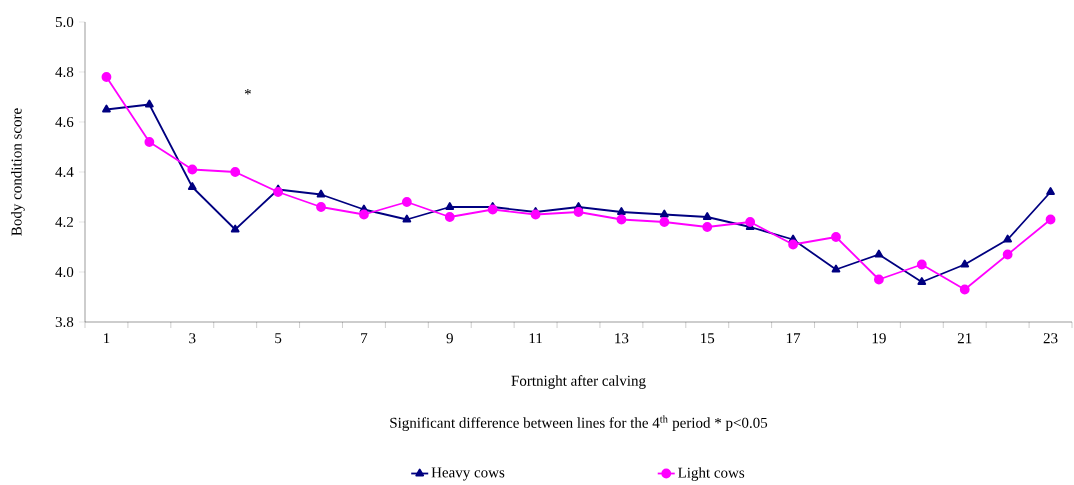  What do you see at coordinates (711, 474) in the screenshot?
I see `legend-label: Light cows` at bounding box center [711, 474].